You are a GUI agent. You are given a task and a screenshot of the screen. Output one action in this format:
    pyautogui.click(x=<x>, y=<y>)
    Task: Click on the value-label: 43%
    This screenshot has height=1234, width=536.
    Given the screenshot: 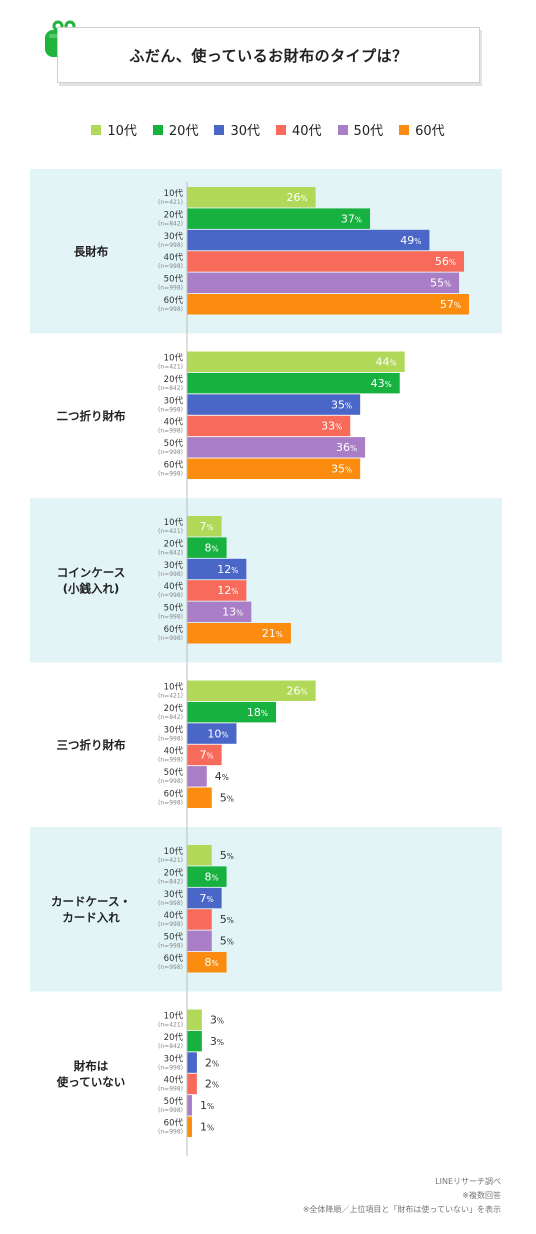 What is the action you would take?
    pyautogui.click(x=381, y=383)
    